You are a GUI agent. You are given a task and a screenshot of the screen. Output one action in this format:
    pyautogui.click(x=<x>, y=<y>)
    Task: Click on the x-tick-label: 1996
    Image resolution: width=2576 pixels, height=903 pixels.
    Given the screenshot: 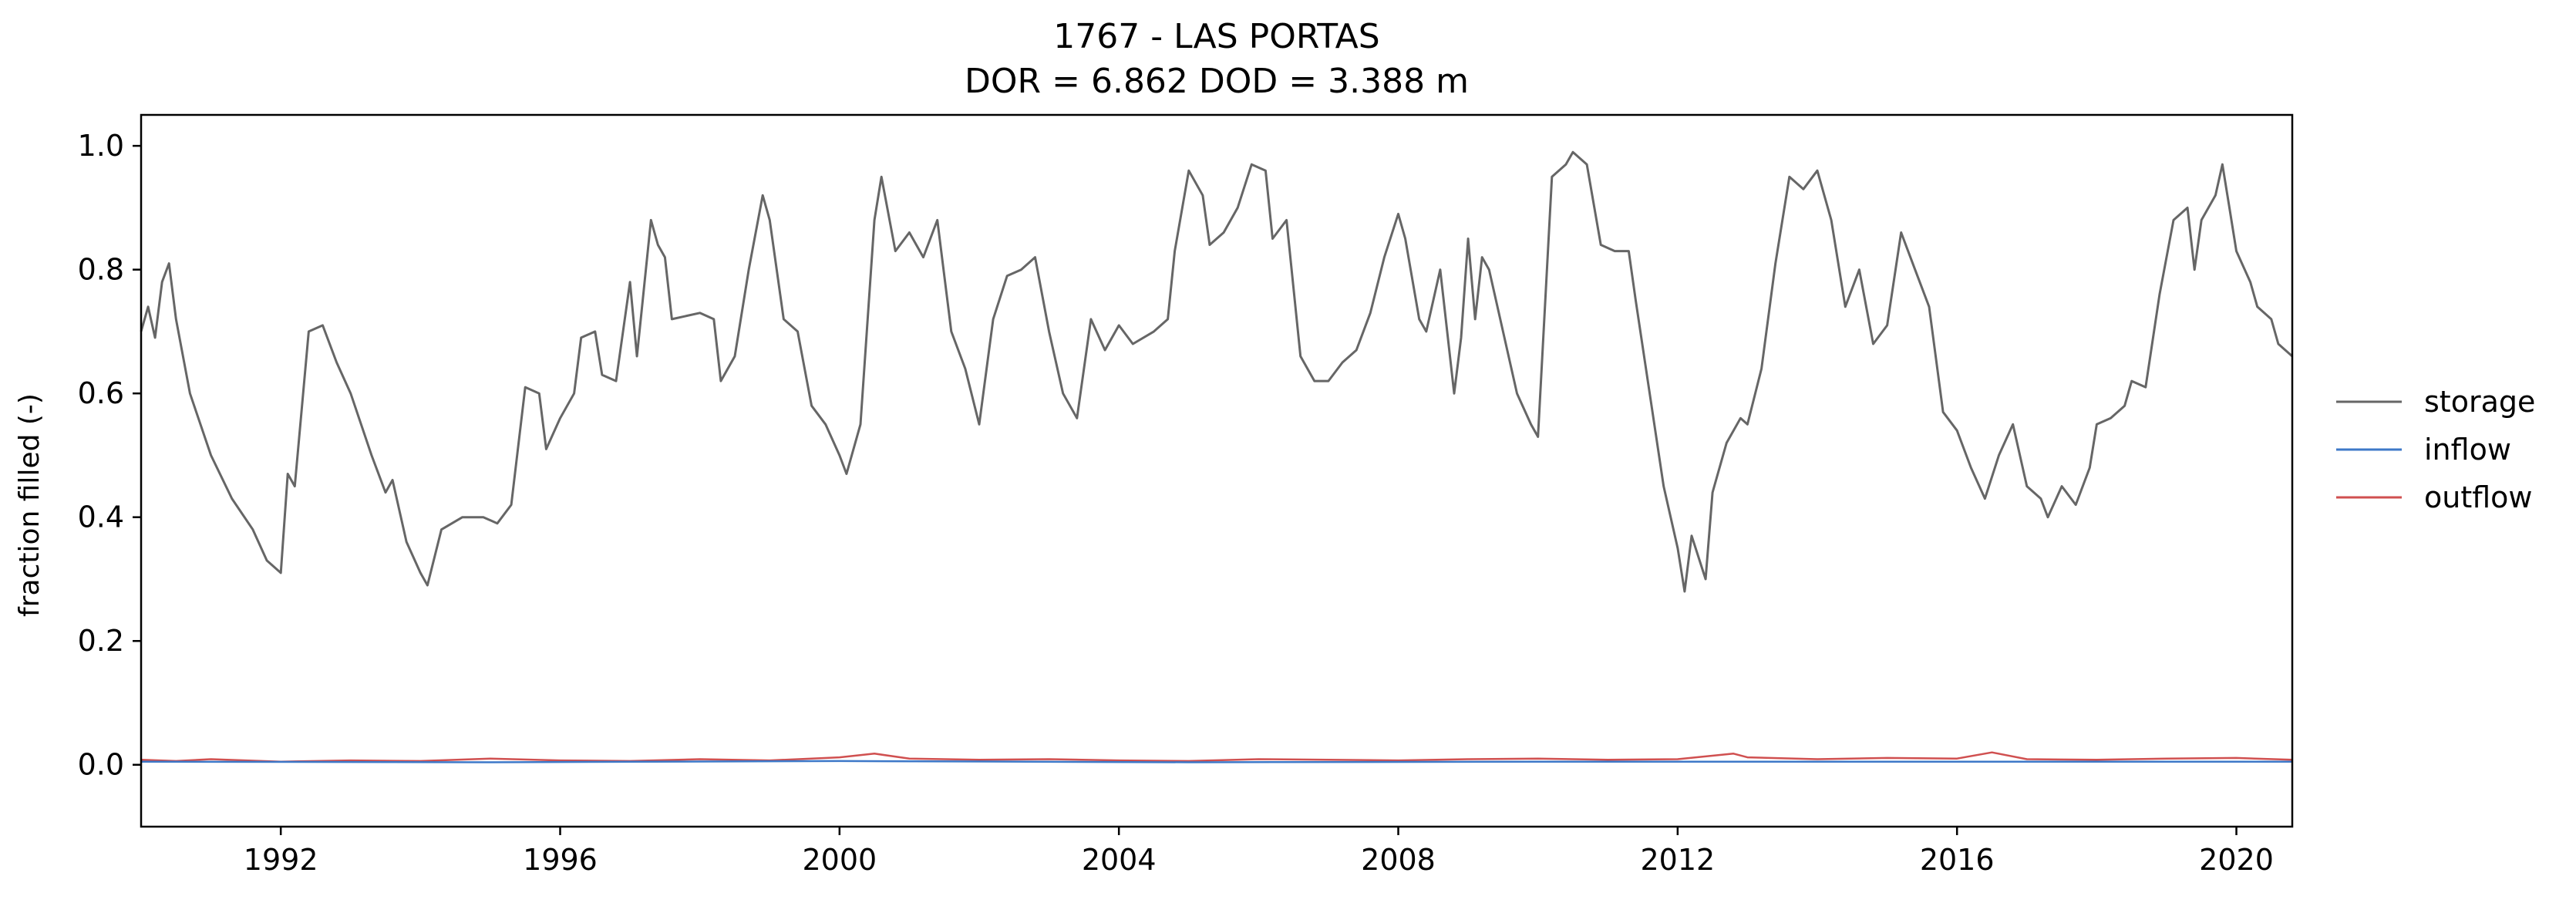 What is the action you would take?
    pyautogui.click(x=560, y=860)
    